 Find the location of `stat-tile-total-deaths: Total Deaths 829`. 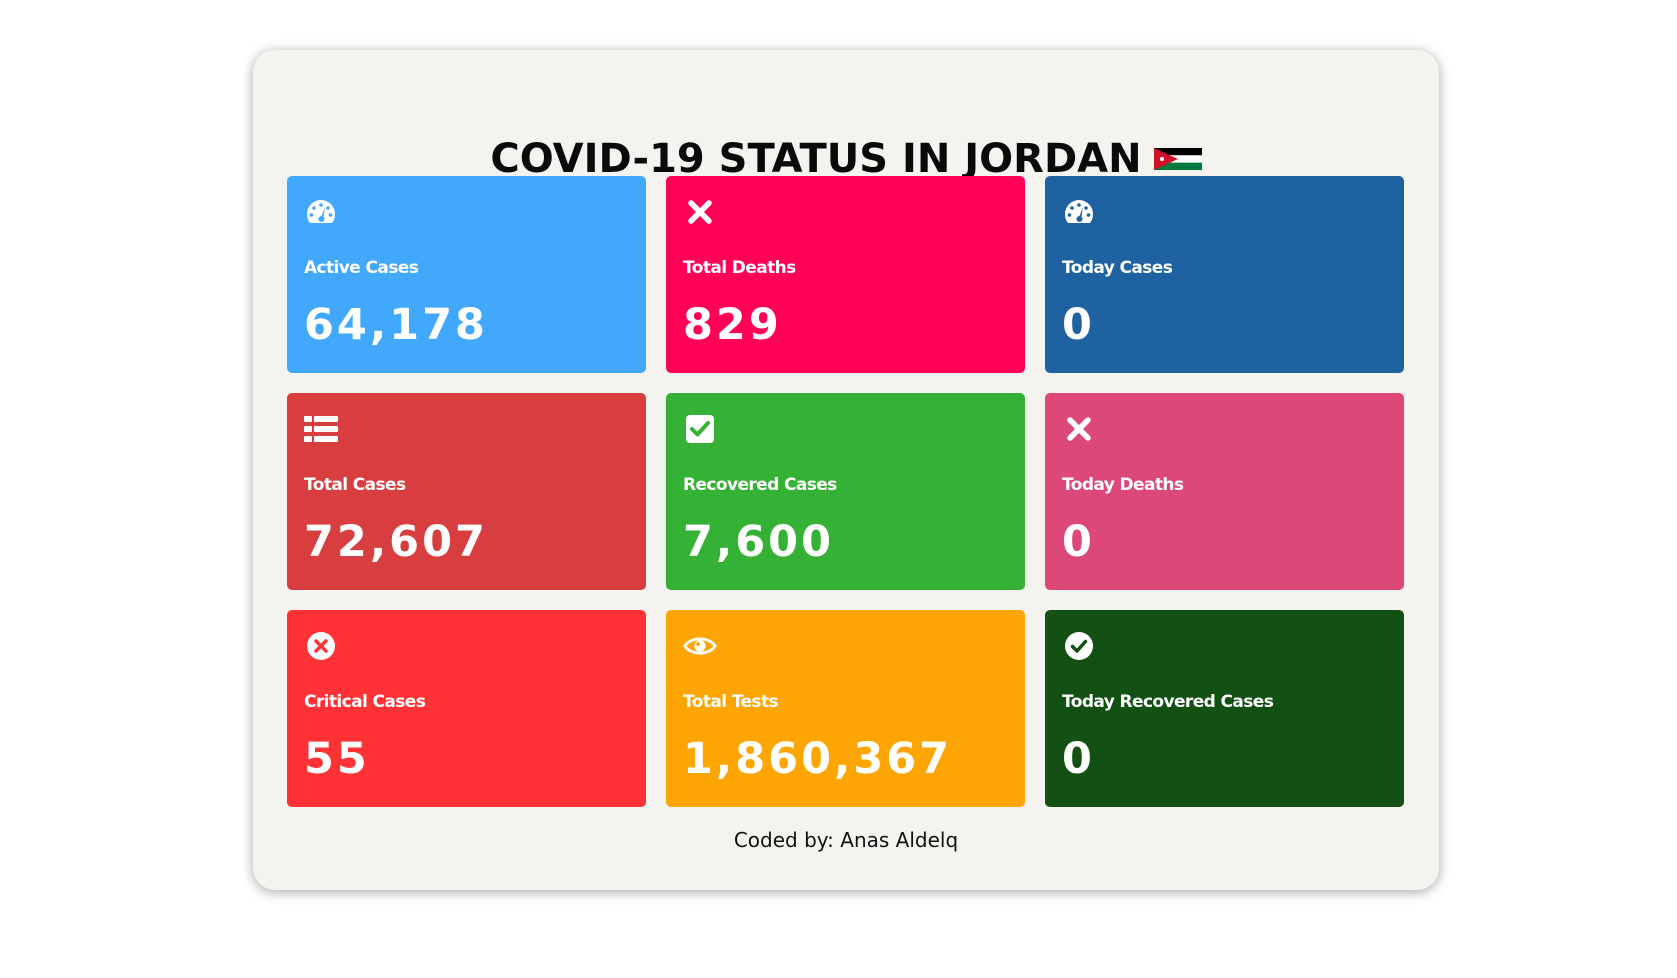

stat-tile-total-deaths: Total Deaths 829 is located at coordinates (845, 274).